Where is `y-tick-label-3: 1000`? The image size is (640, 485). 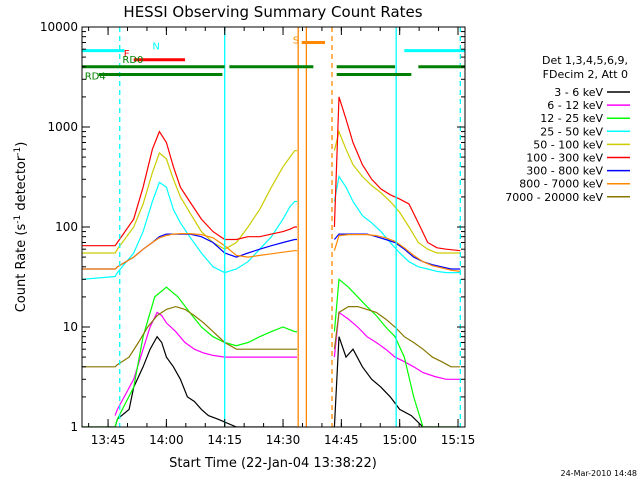
y-tick-label-3: 1000 is located at coordinates (62, 127).